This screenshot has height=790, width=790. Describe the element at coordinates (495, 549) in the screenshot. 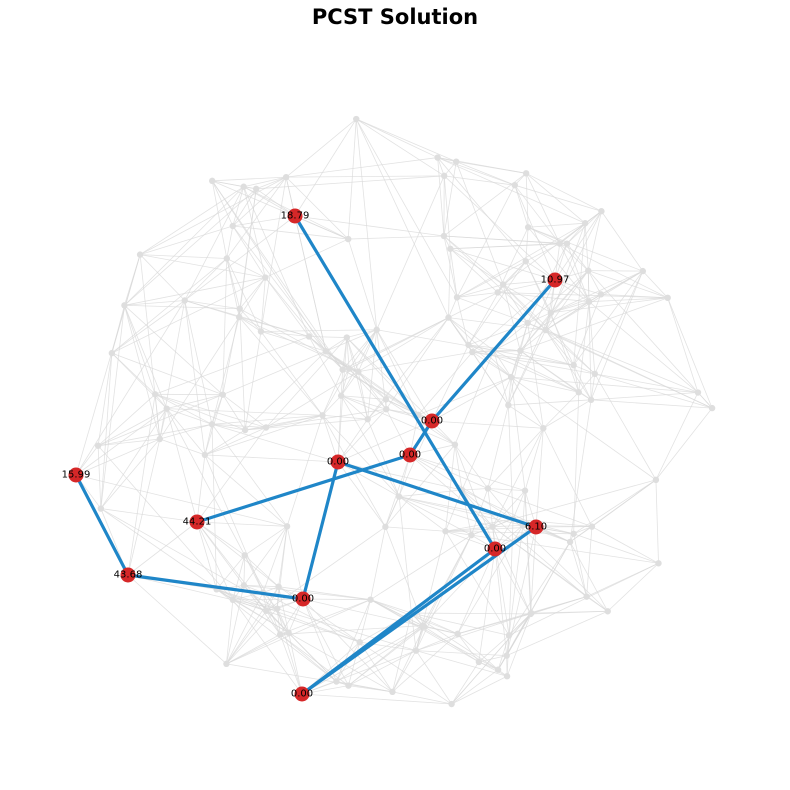

I see `solution-node-label: 0.00` at that location.